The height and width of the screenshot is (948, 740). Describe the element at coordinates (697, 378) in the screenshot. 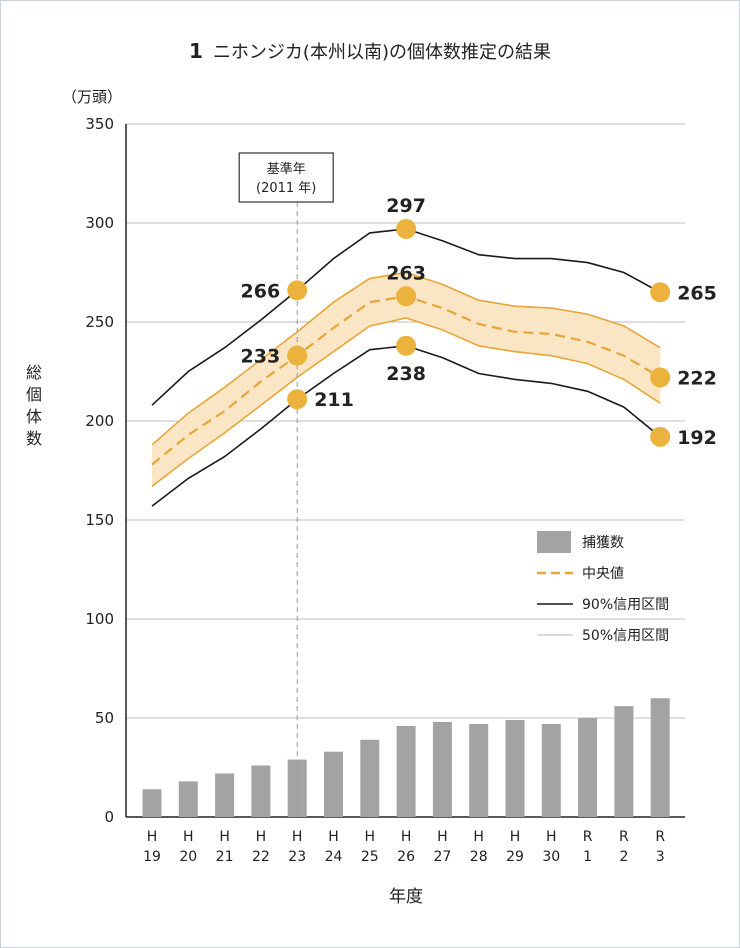

I see `data-label: 222` at that location.